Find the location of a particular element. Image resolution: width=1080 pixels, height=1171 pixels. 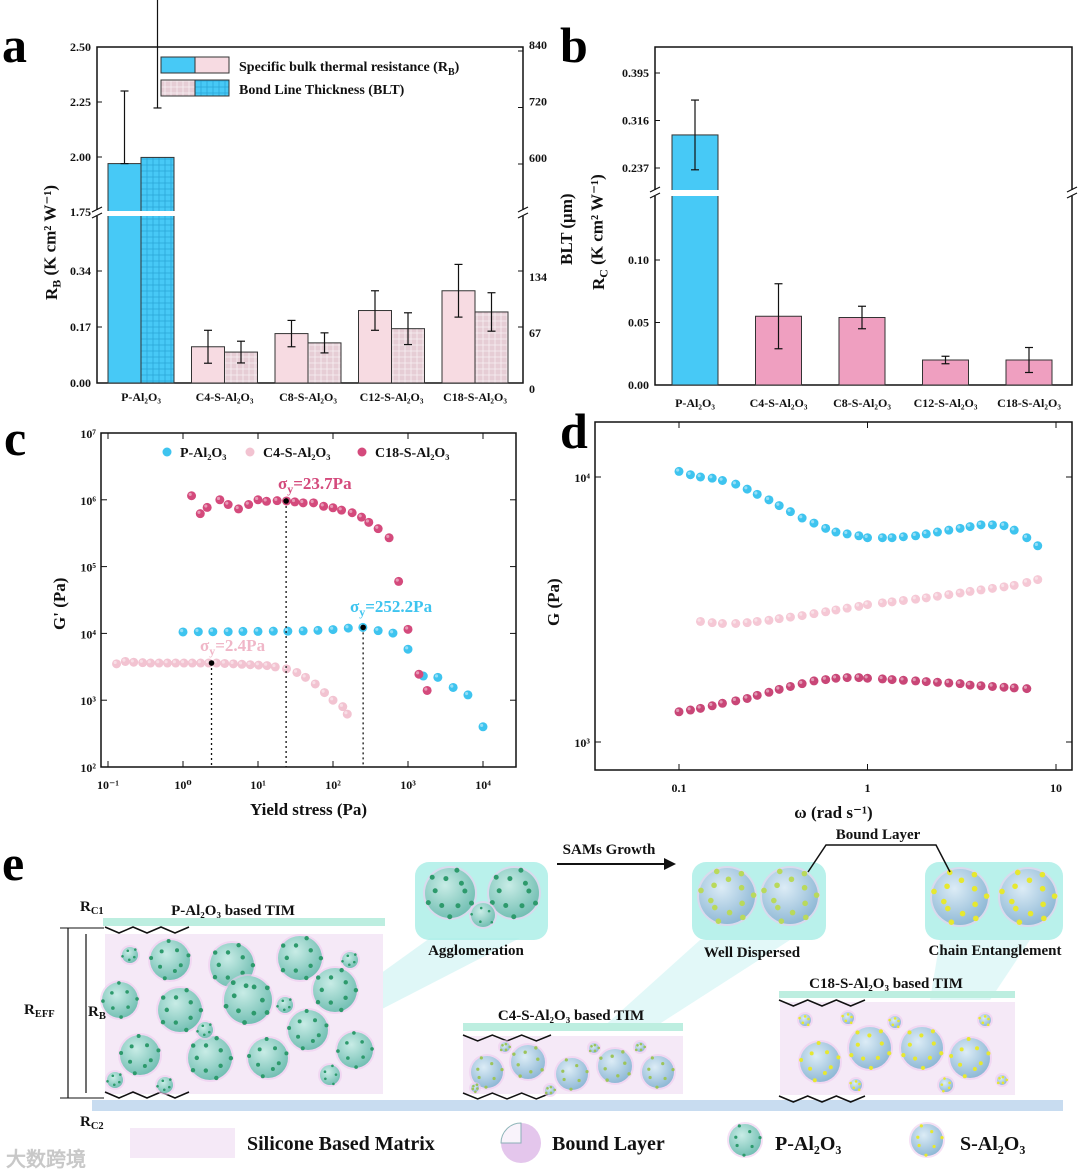

y-tick-label: 2.50 is located at coordinates (80, 47).